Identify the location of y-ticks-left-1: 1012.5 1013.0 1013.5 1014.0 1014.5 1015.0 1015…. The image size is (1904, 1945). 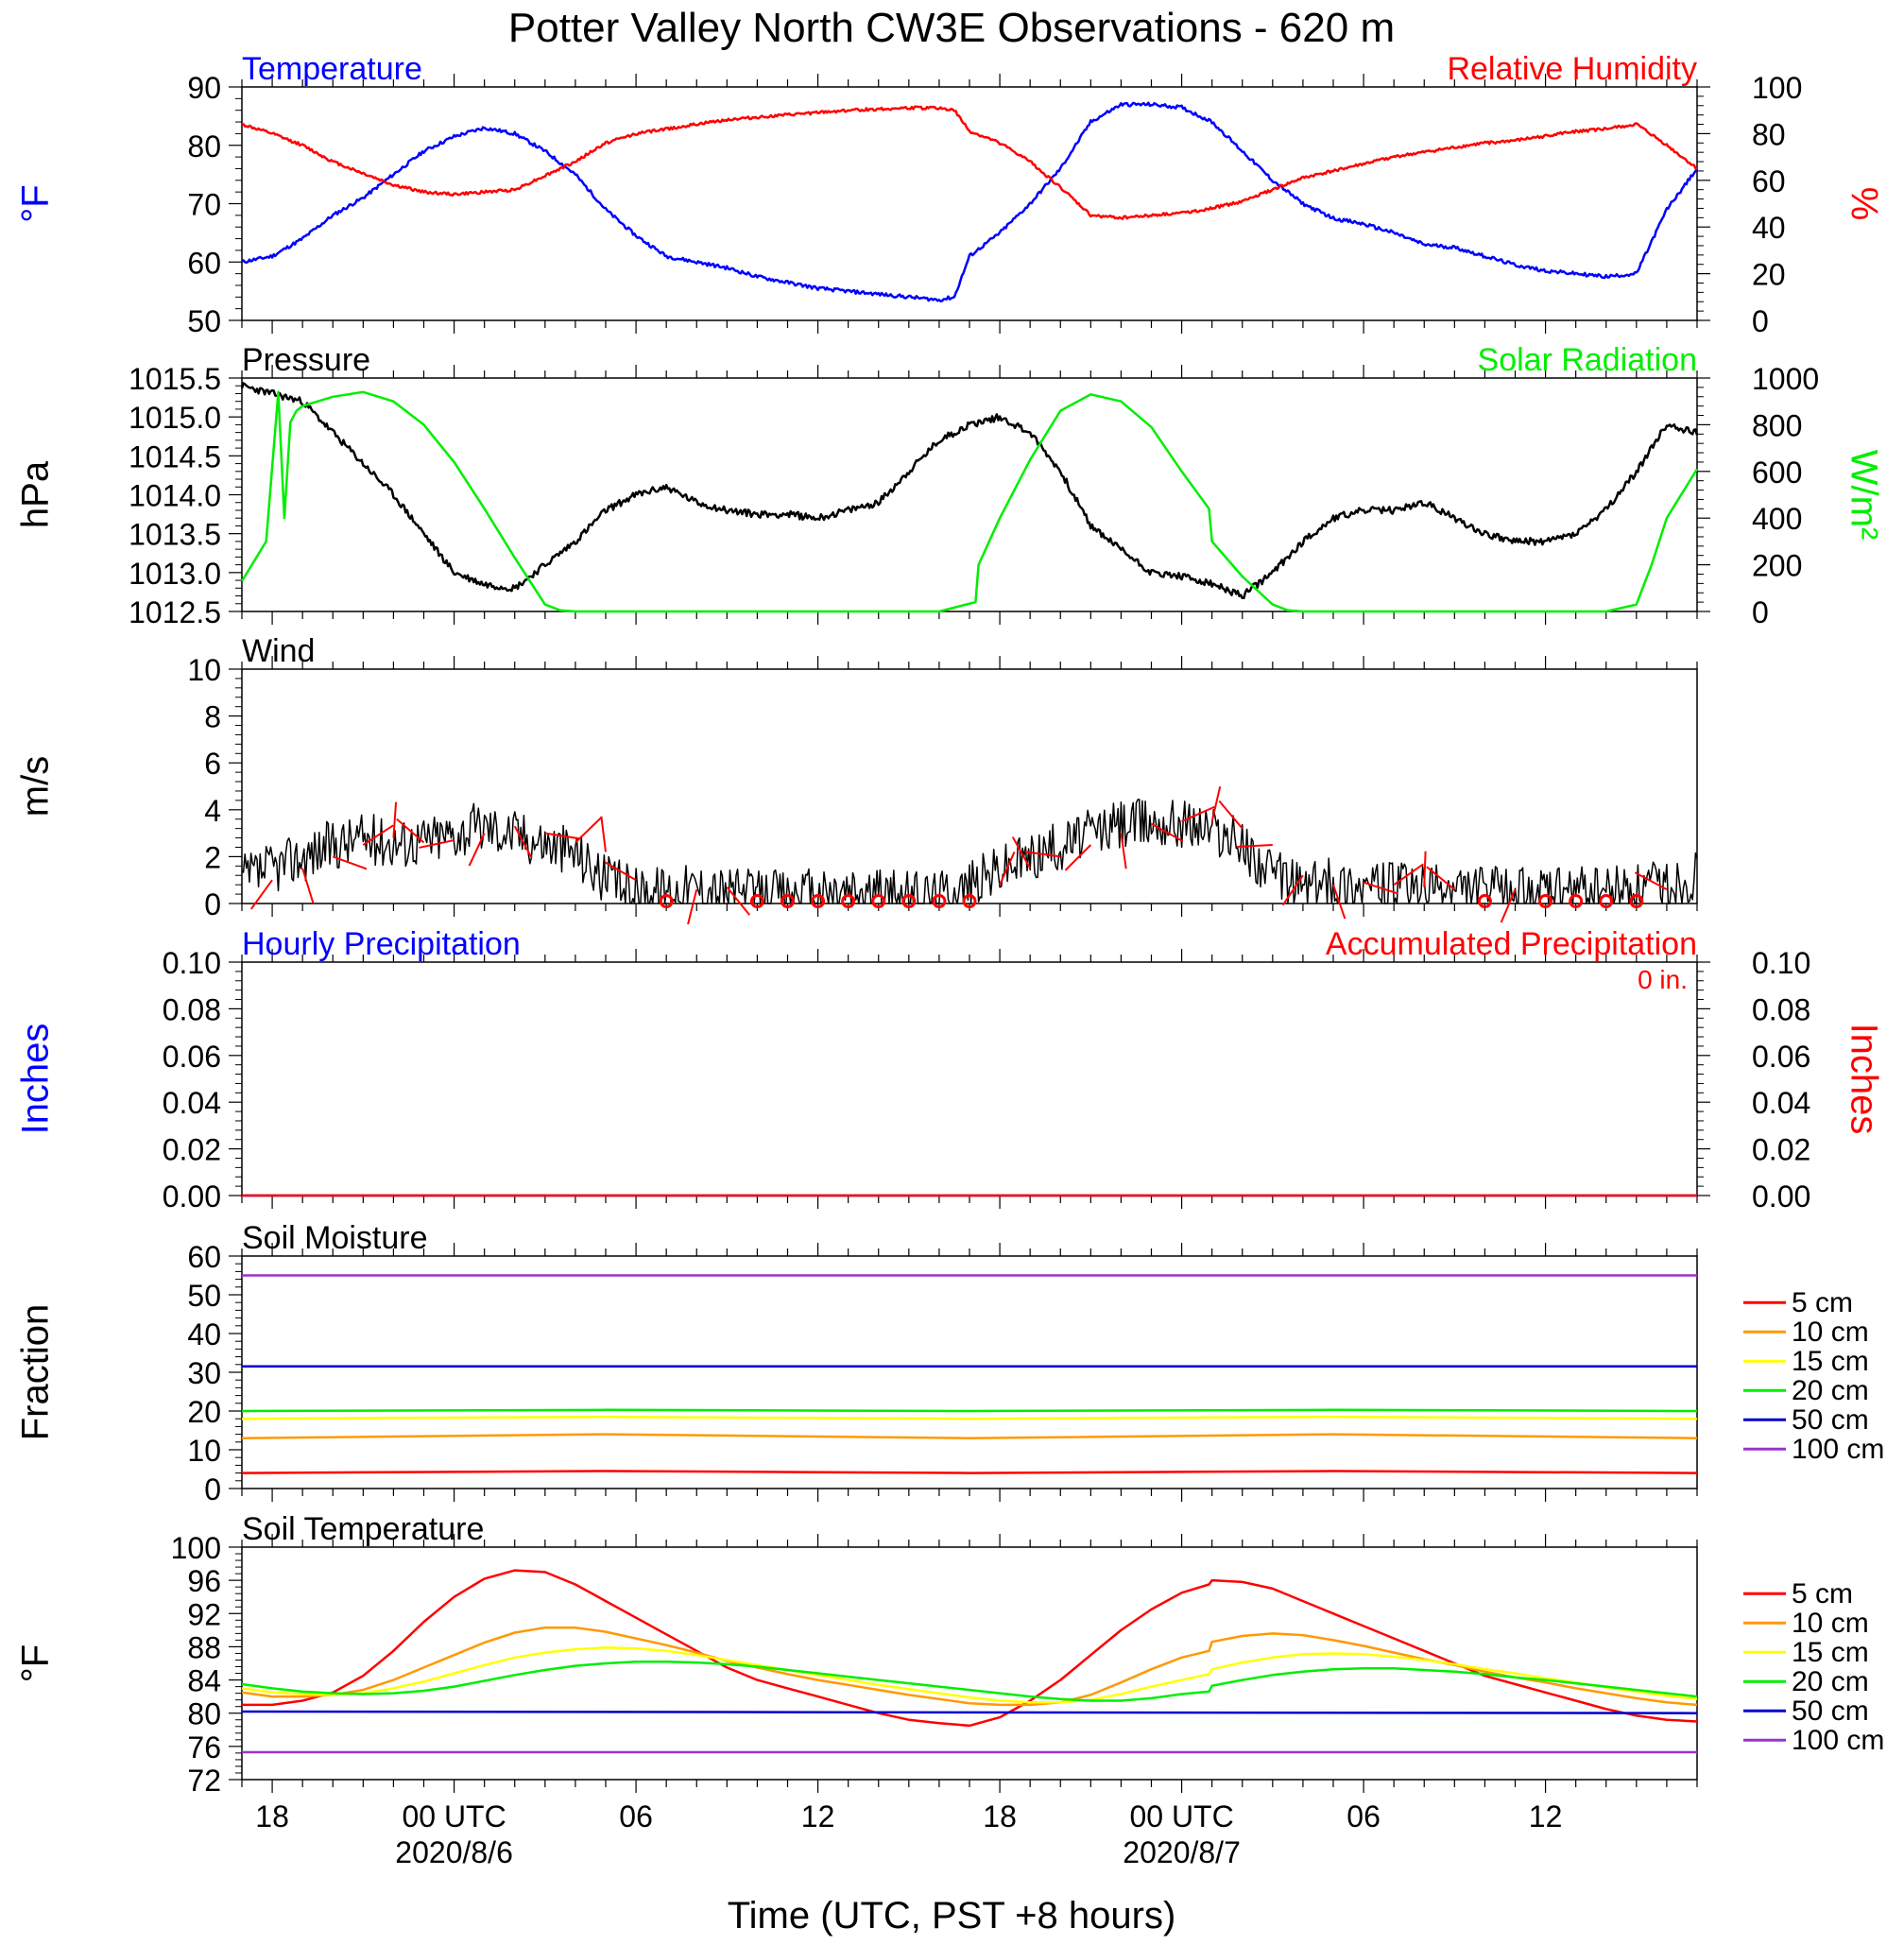
(185, 496).